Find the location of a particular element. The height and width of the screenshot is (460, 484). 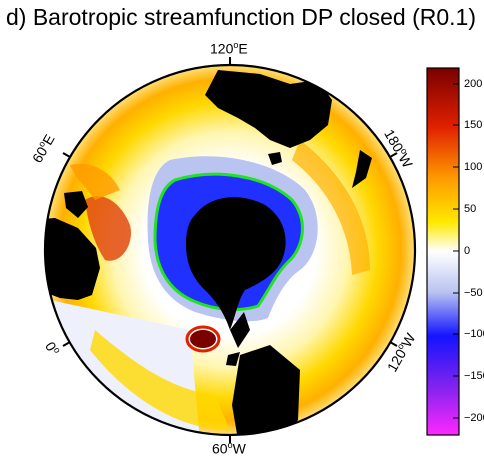

colorbar-tick-label: 50 is located at coordinates (470, 209).